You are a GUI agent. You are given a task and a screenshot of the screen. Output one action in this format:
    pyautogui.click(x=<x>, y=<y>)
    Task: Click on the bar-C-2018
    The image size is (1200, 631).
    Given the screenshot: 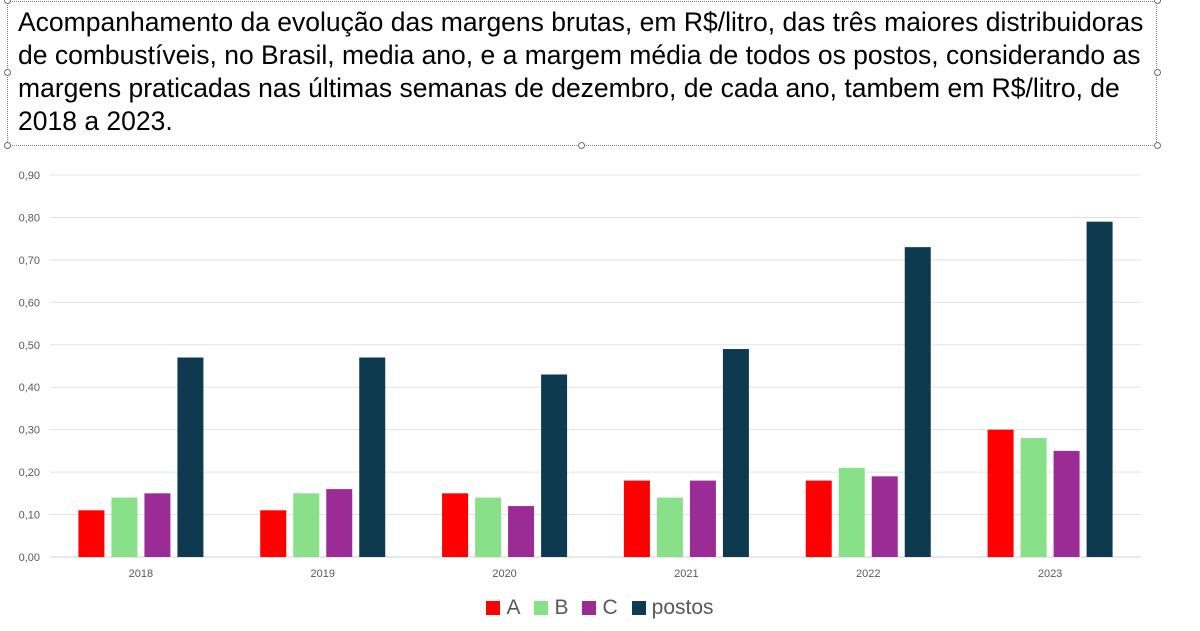 What is the action you would take?
    pyautogui.click(x=157, y=525)
    